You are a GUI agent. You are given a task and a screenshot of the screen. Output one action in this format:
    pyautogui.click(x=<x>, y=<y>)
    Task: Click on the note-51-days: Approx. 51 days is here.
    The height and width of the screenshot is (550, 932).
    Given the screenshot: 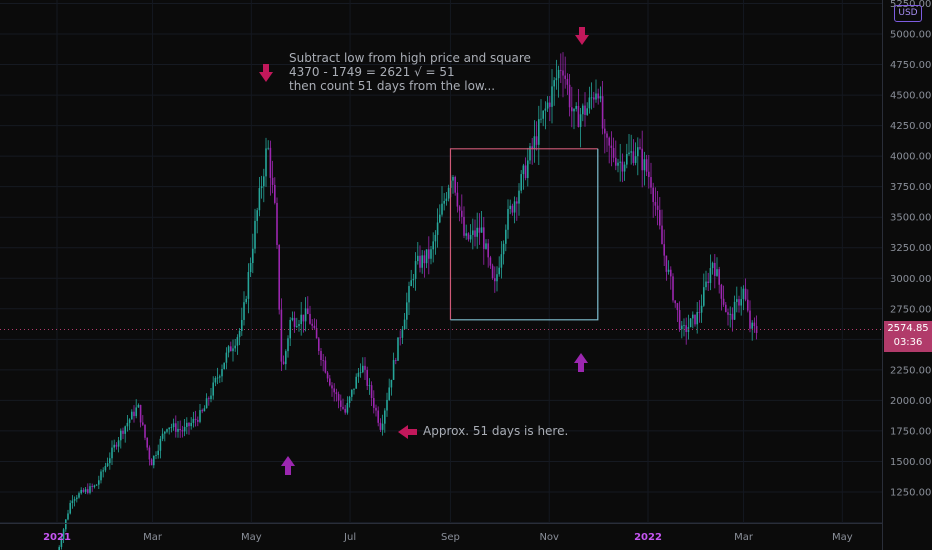 What is the action you would take?
    pyautogui.click(x=495, y=431)
    